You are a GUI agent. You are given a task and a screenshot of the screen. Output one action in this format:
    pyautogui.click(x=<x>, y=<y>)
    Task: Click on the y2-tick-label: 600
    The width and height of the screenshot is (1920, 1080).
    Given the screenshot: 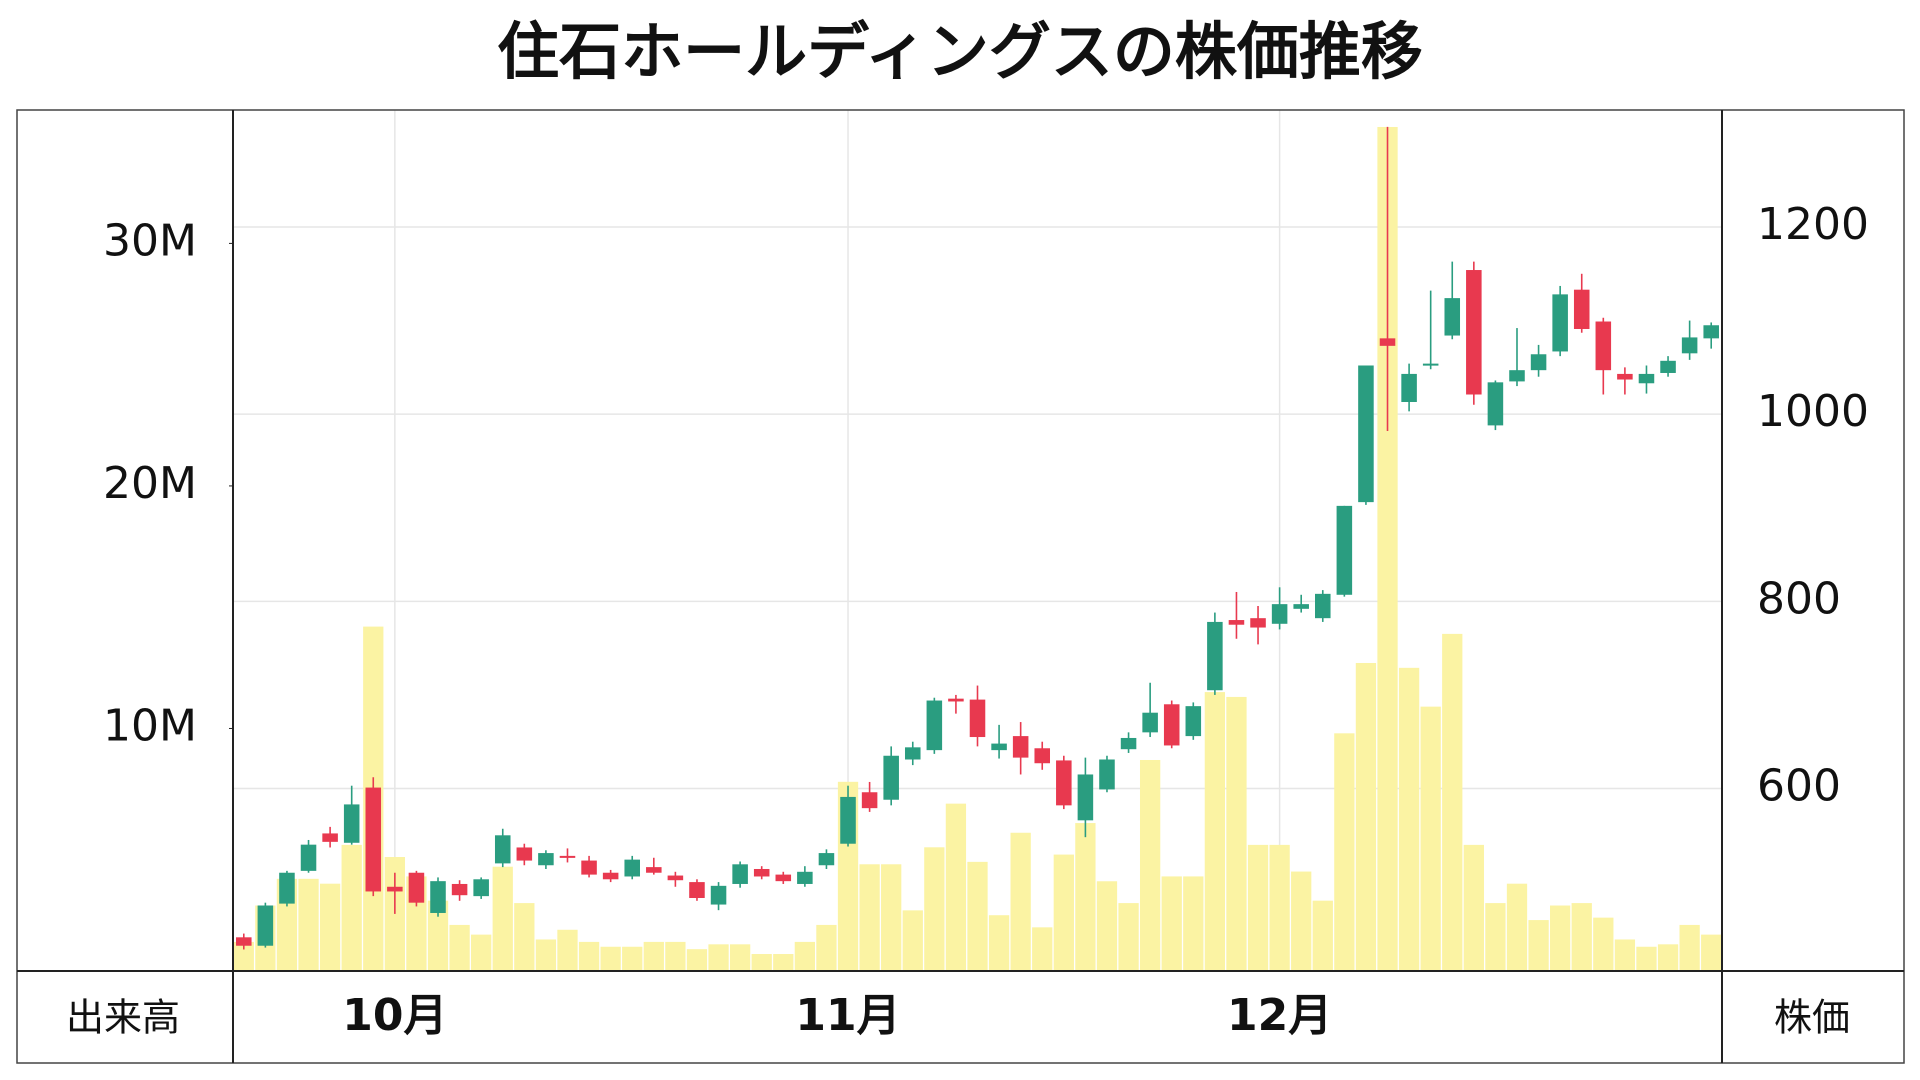 What is the action you would take?
    pyautogui.click(x=1799, y=786)
    